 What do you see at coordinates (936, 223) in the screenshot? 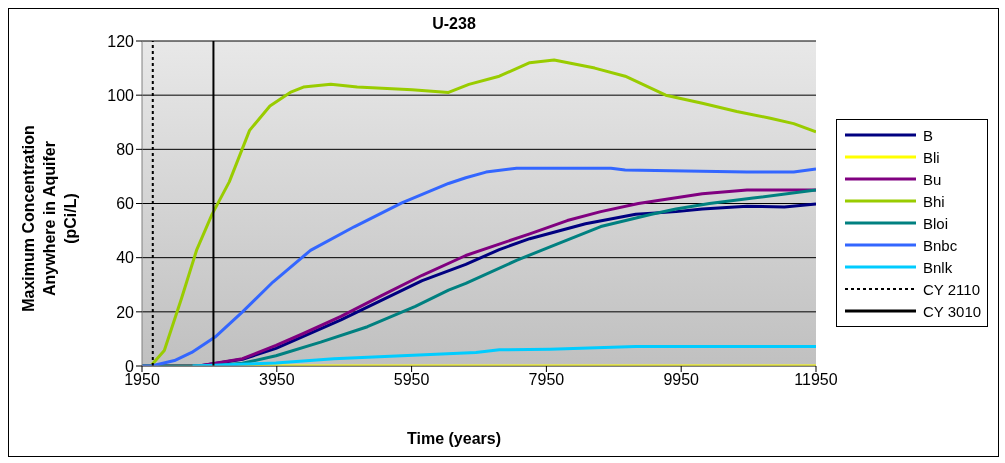
I see `legend-label: Bloi` at bounding box center [936, 223].